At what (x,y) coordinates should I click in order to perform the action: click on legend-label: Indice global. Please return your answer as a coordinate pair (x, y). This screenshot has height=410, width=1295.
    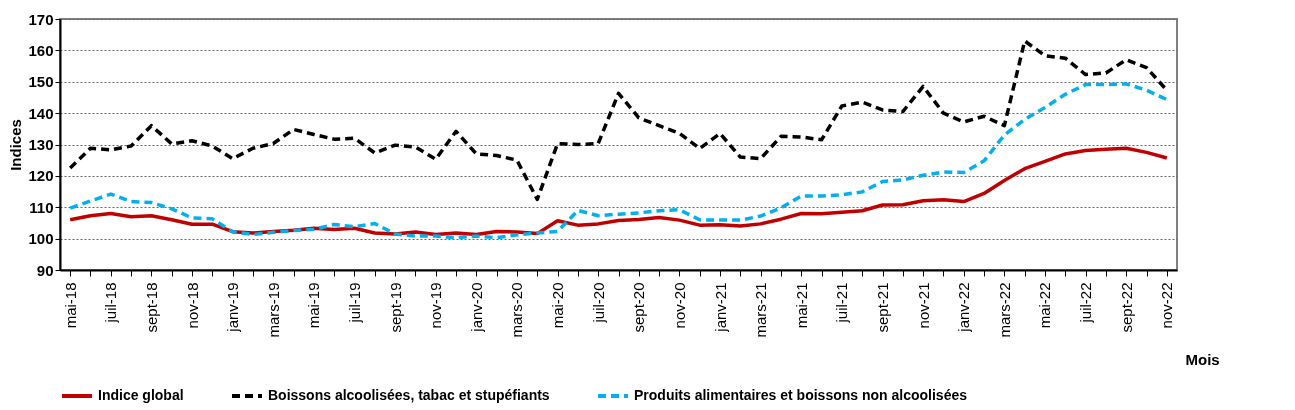
    Looking at the image, I should click on (141, 395).